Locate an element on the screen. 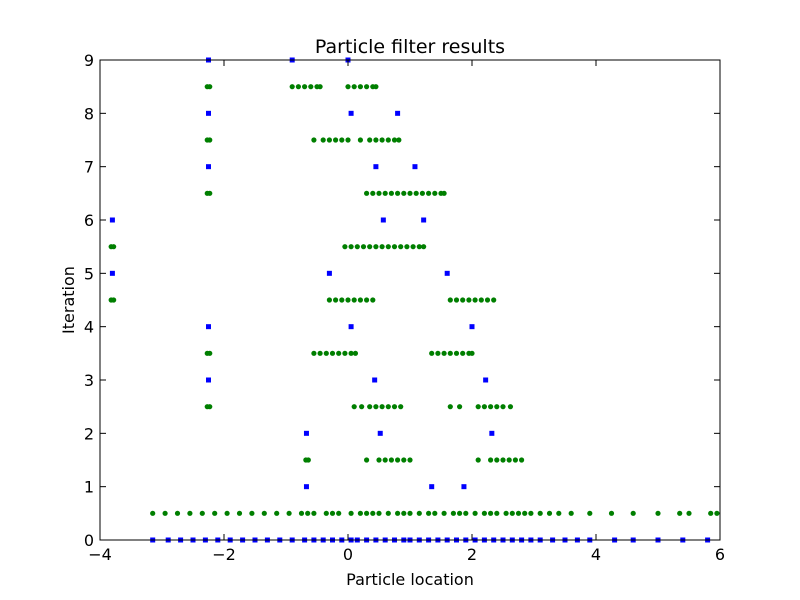 The image size is (800, 600). y-tick-label-7: 7 is located at coordinates (89, 167).